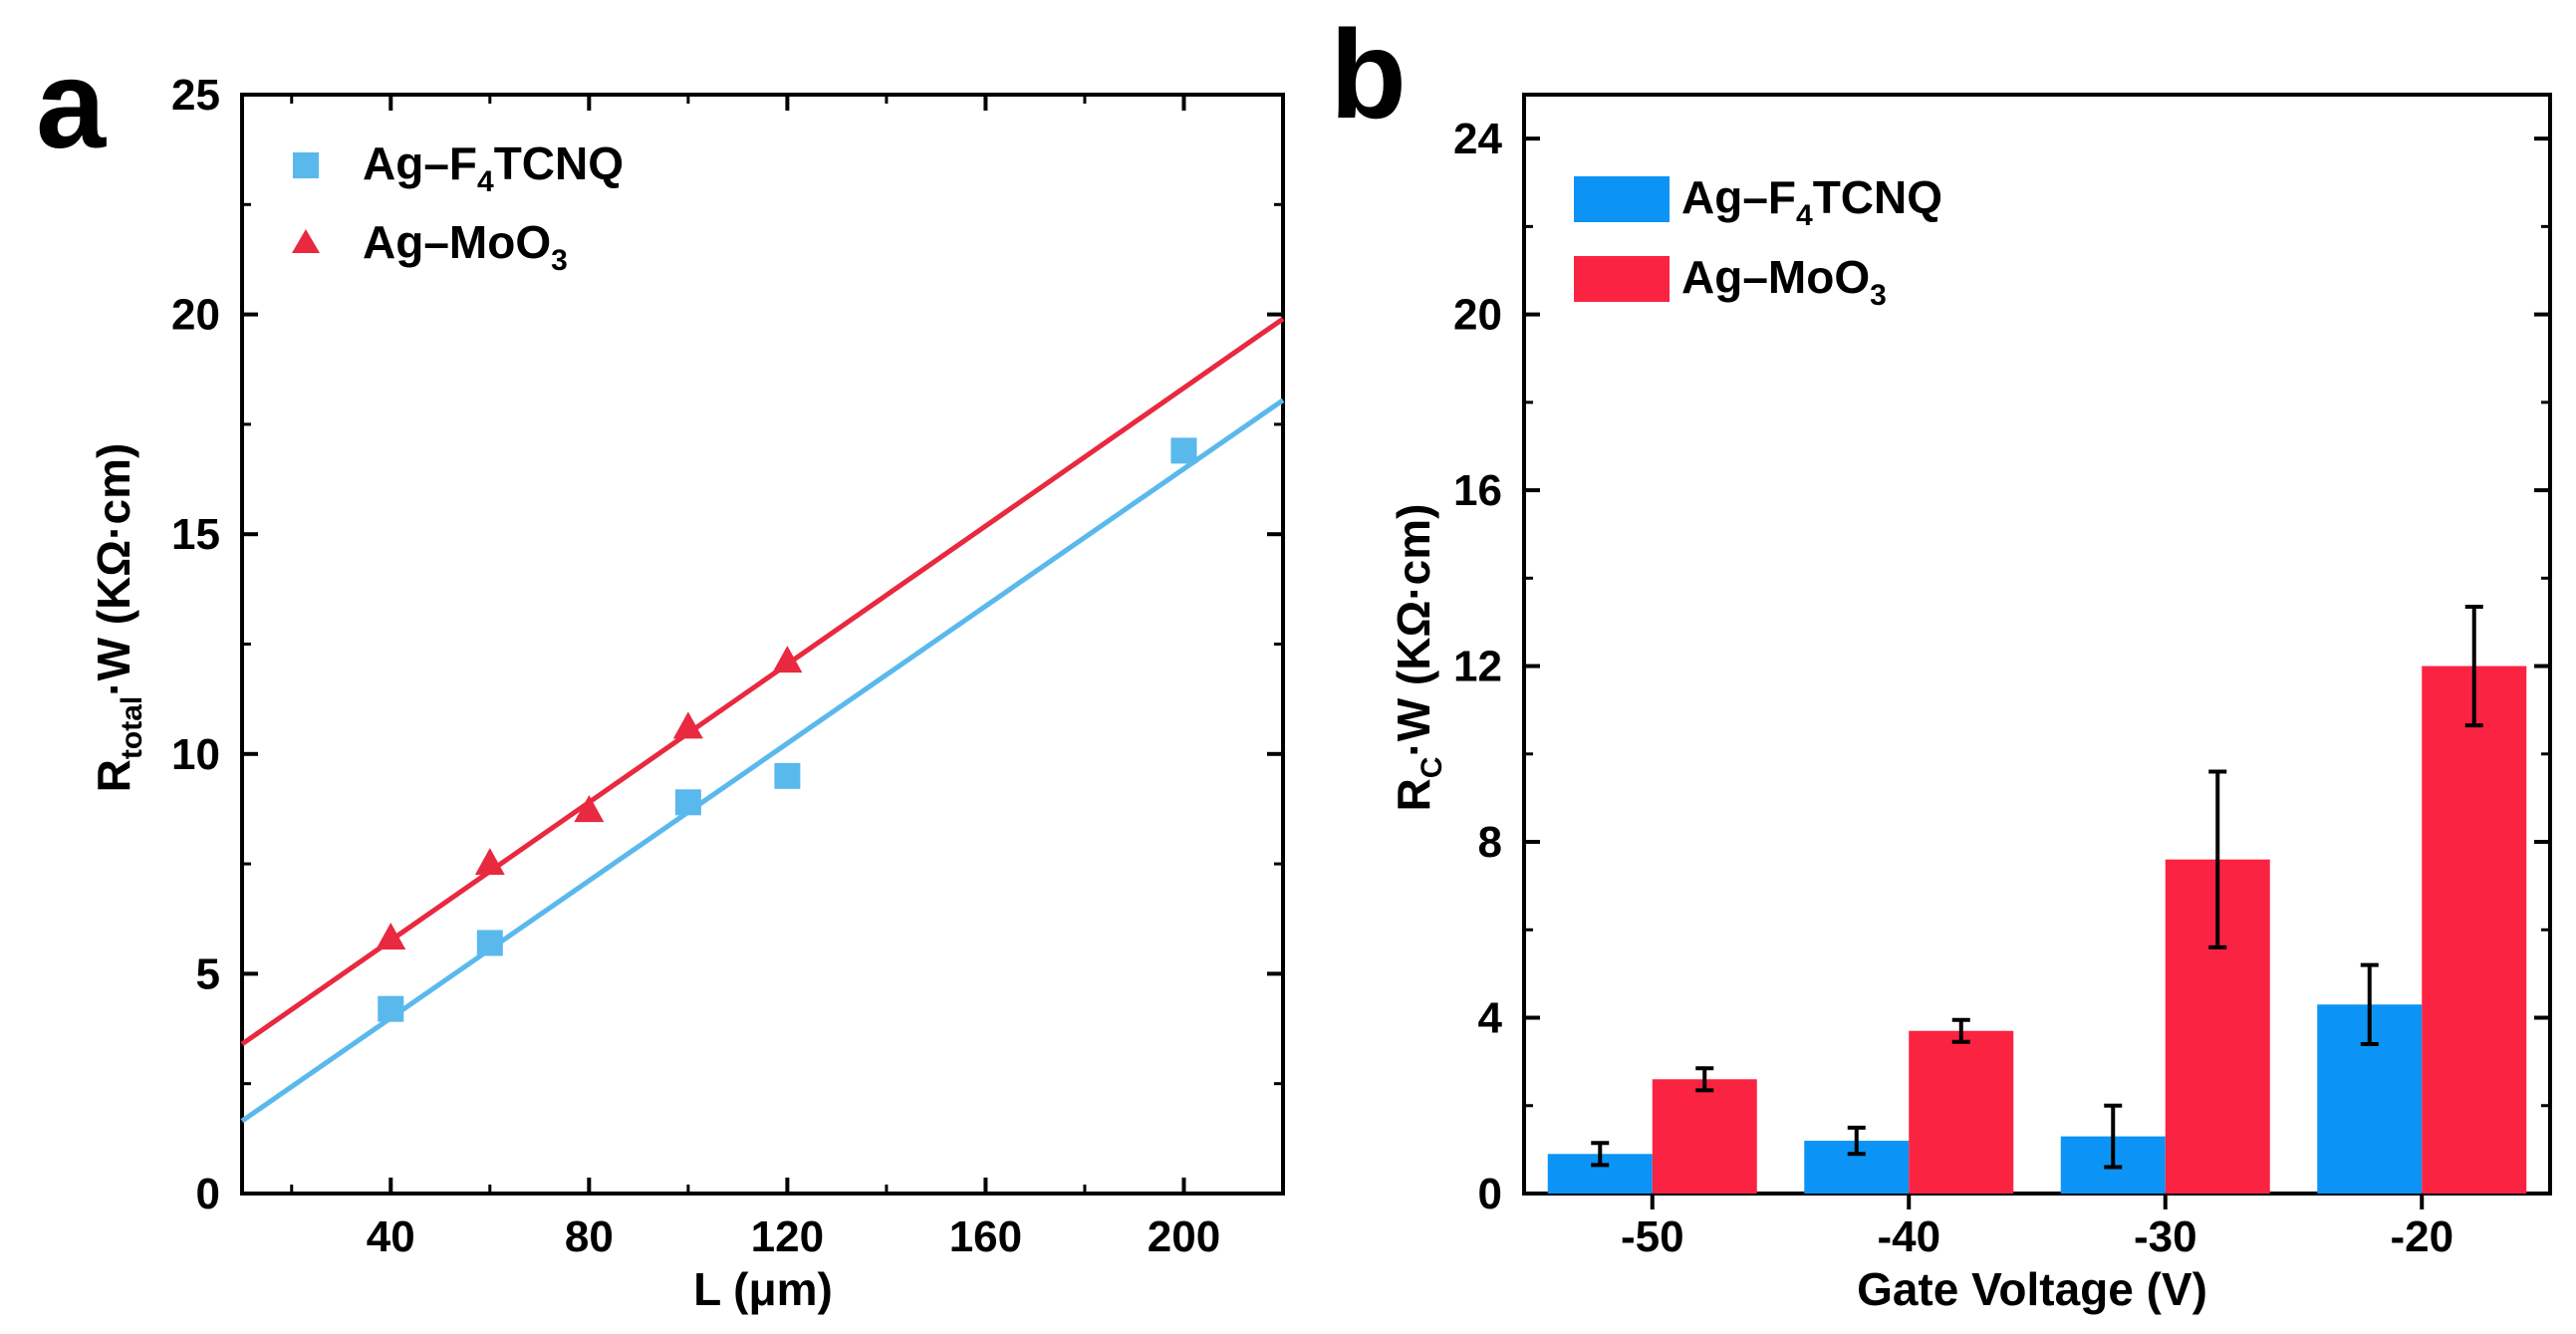  What do you see at coordinates (1477, 139) in the screenshot?
I see `panel-b-y-tick-label: 24` at bounding box center [1477, 139].